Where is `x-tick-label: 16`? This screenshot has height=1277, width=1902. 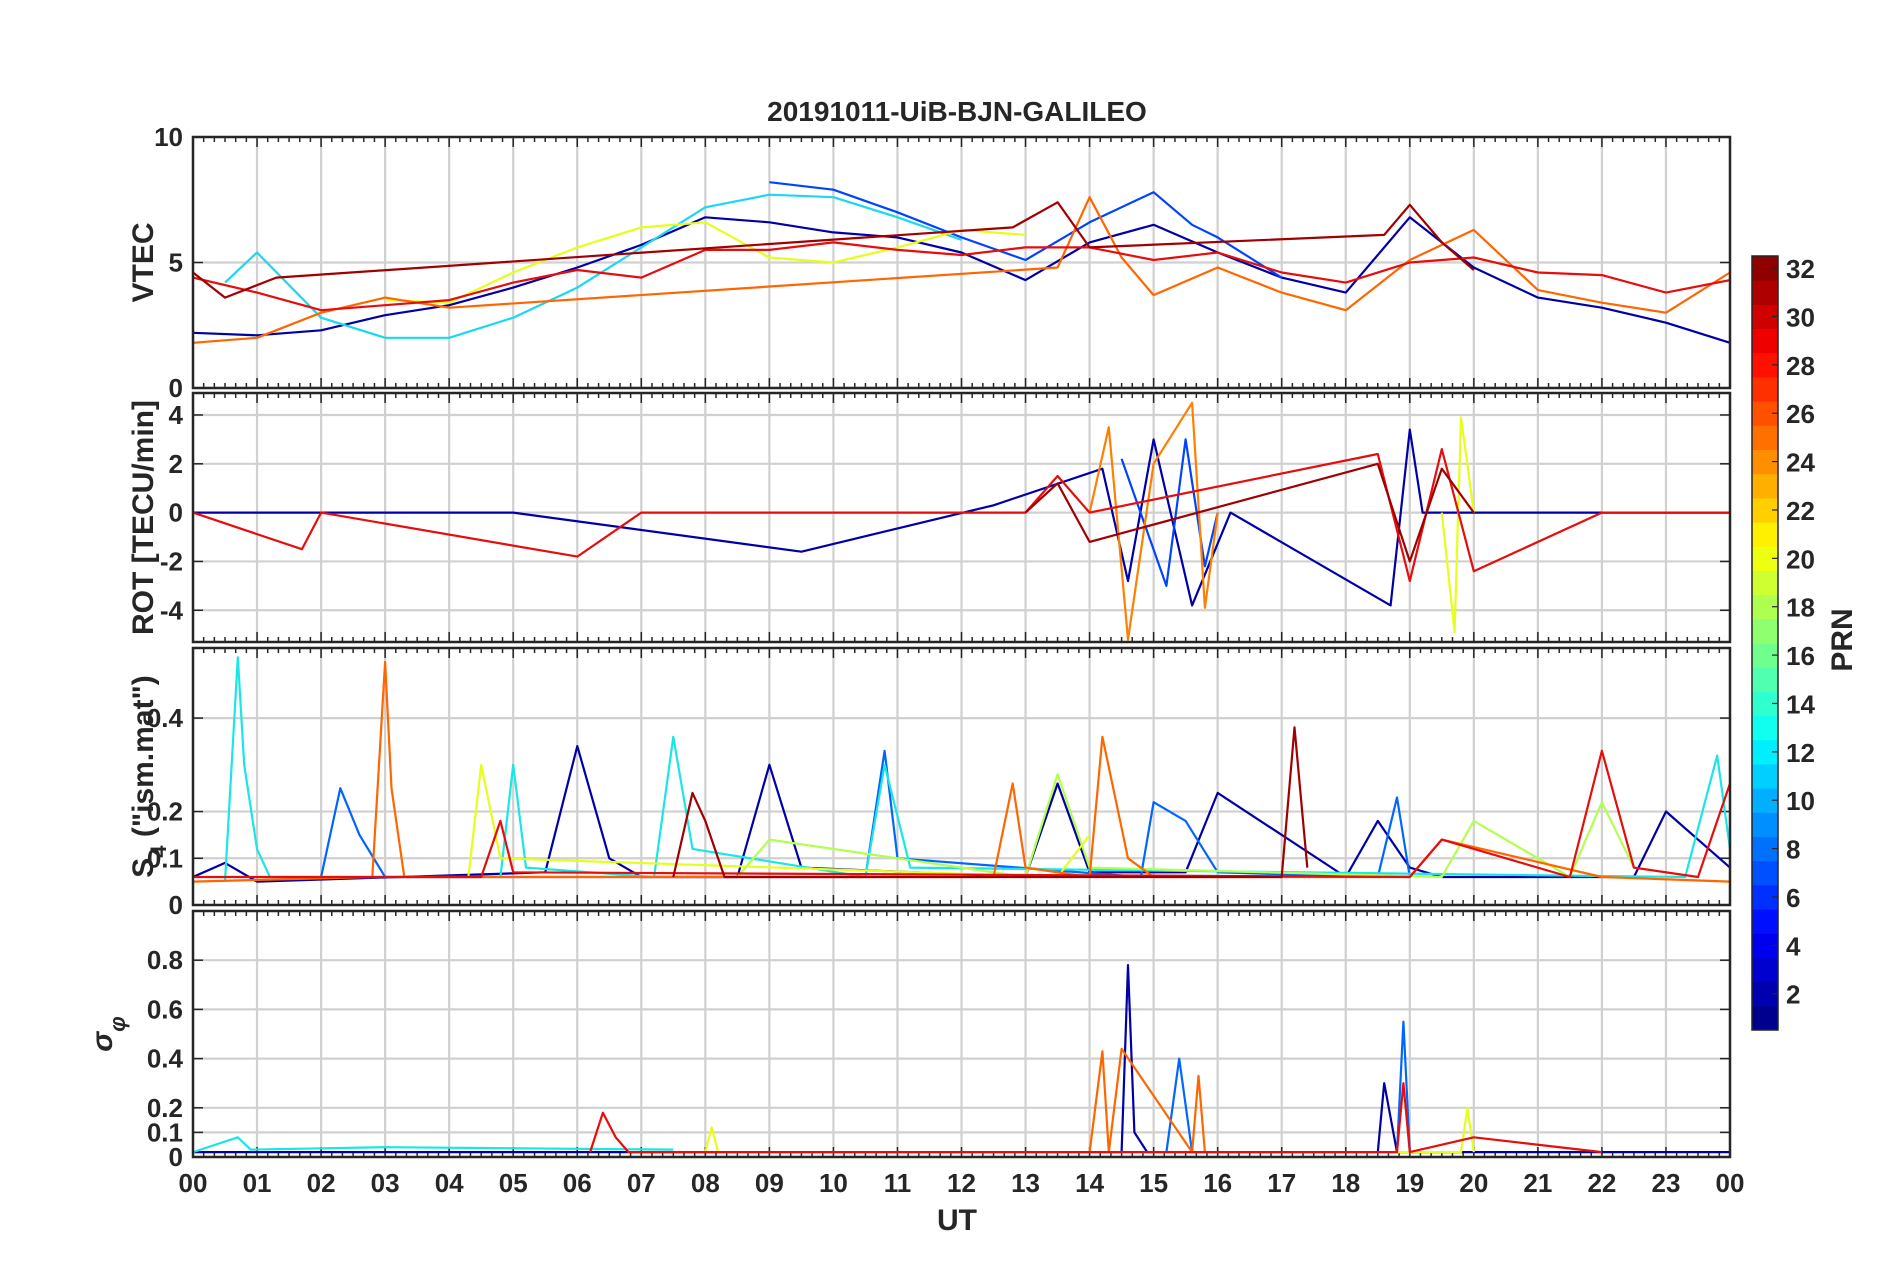 x-tick-label: 16 is located at coordinates (1217, 1183).